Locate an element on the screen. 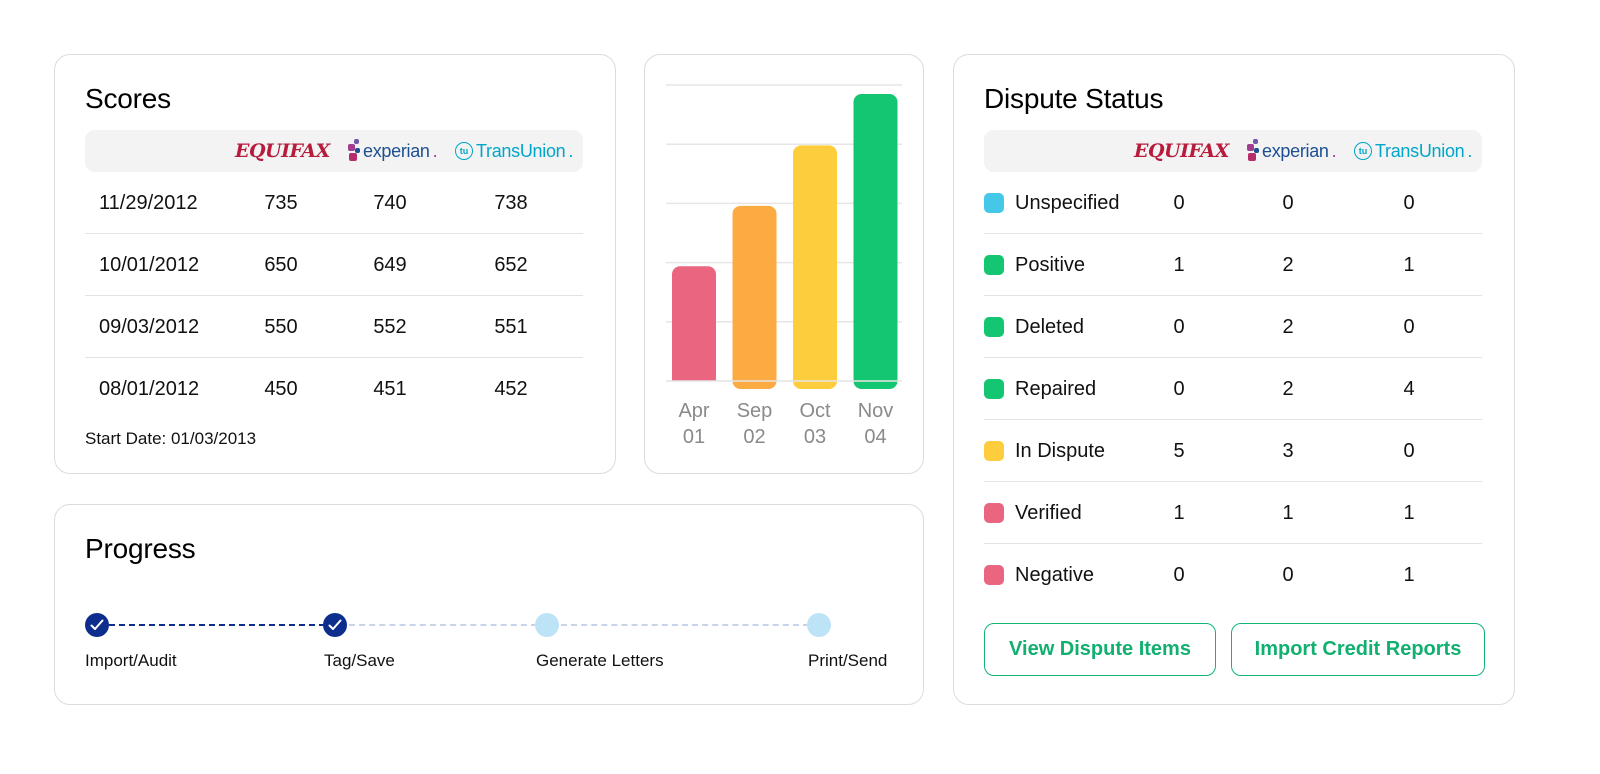  experian-count: 1 is located at coordinates (1288, 513).